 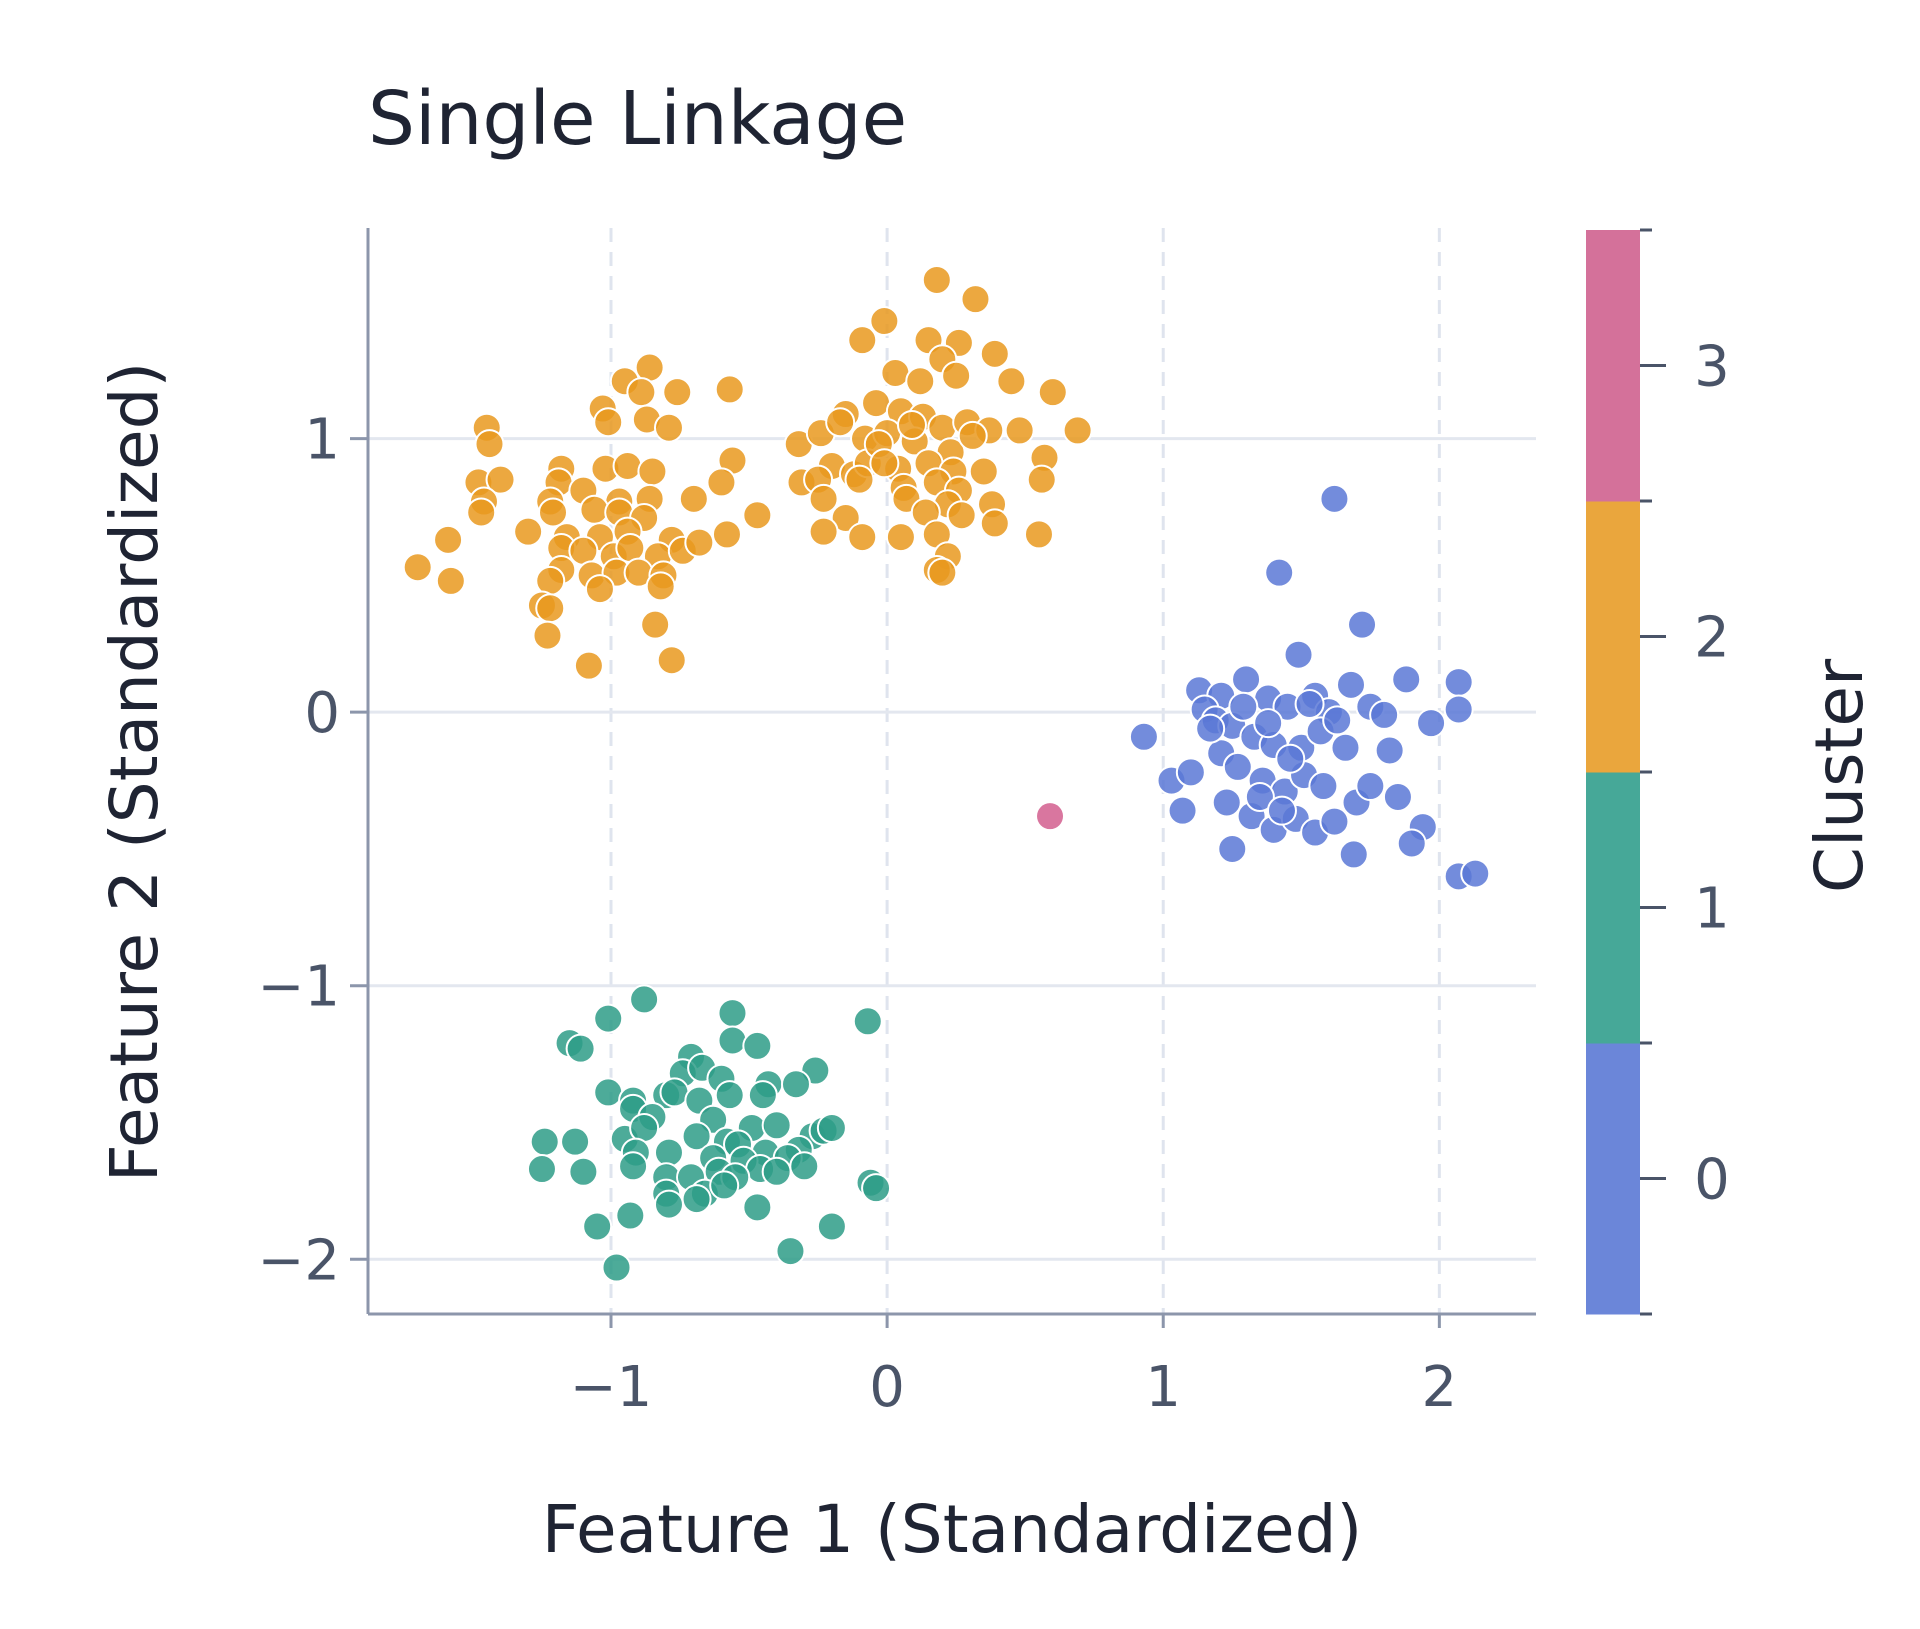 What do you see at coordinates (298, 987) in the screenshot?
I see `y-tick-label-1: −1` at bounding box center [298, 987].